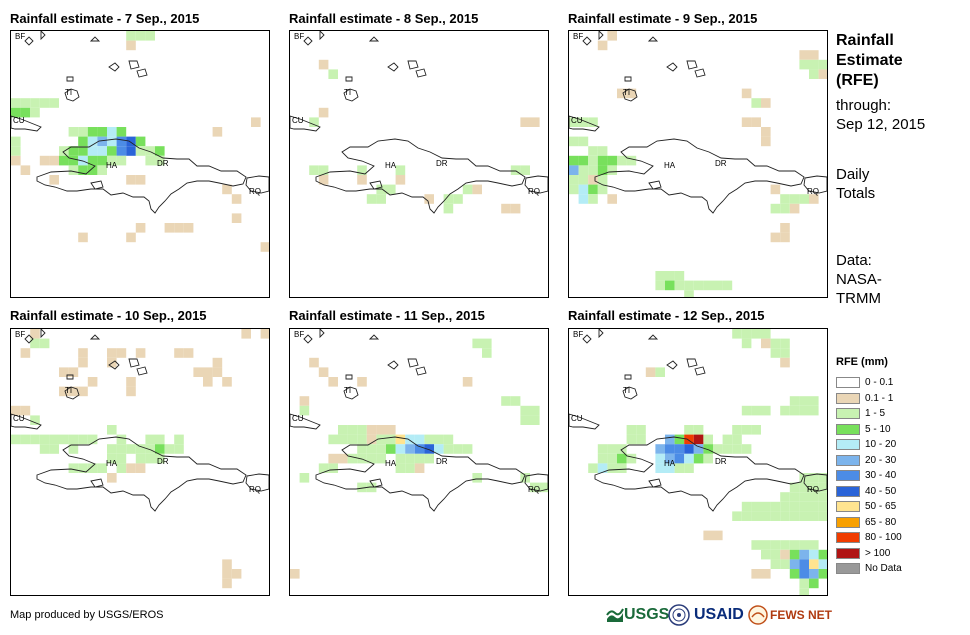  I want to click on rfe-heading-line: Estimate, so click(869, 60).